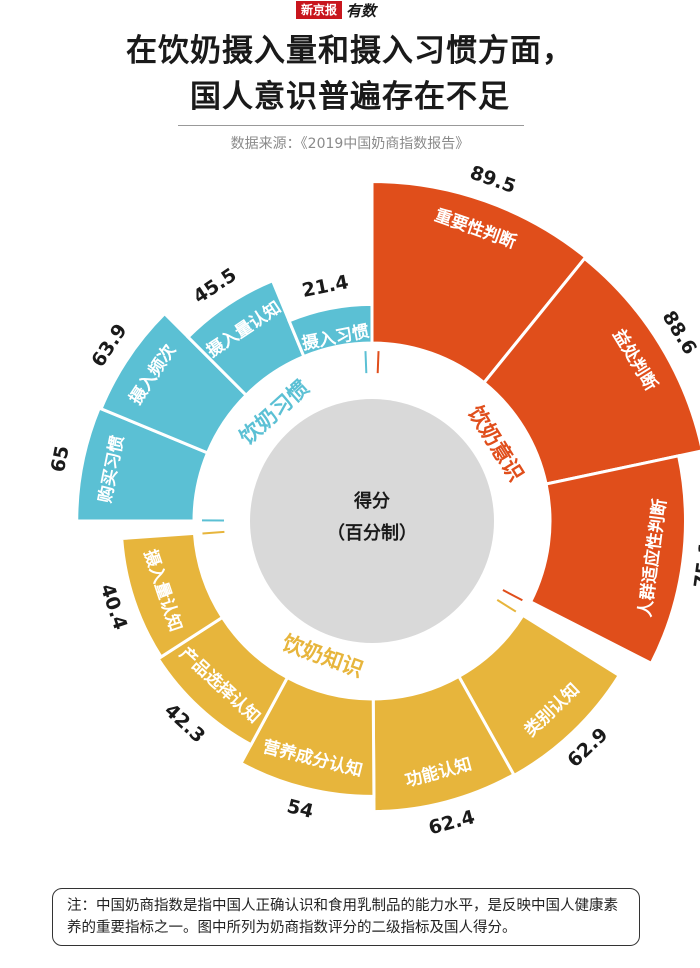  Describe the element at coordinates (319, 10) in the screenshot. I see `brand-name: 新京报` at that location.